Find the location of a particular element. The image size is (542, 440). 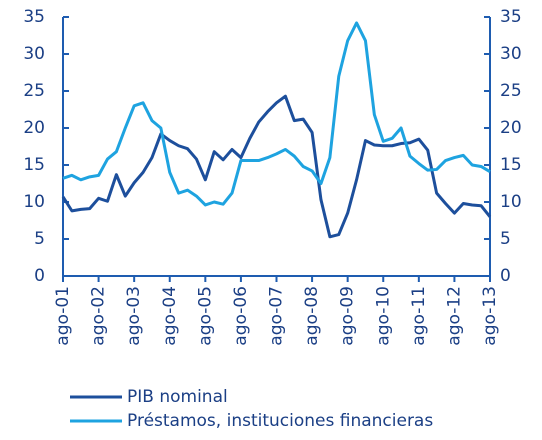

y-tick-label: 15 is located at coordinates (34, 165).